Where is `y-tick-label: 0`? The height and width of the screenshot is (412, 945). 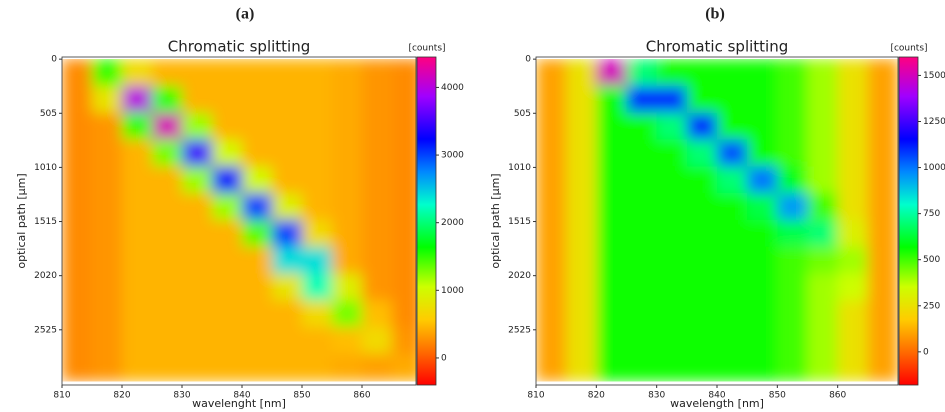
y-tick-label: 0 is located at coordinates (528, 60).